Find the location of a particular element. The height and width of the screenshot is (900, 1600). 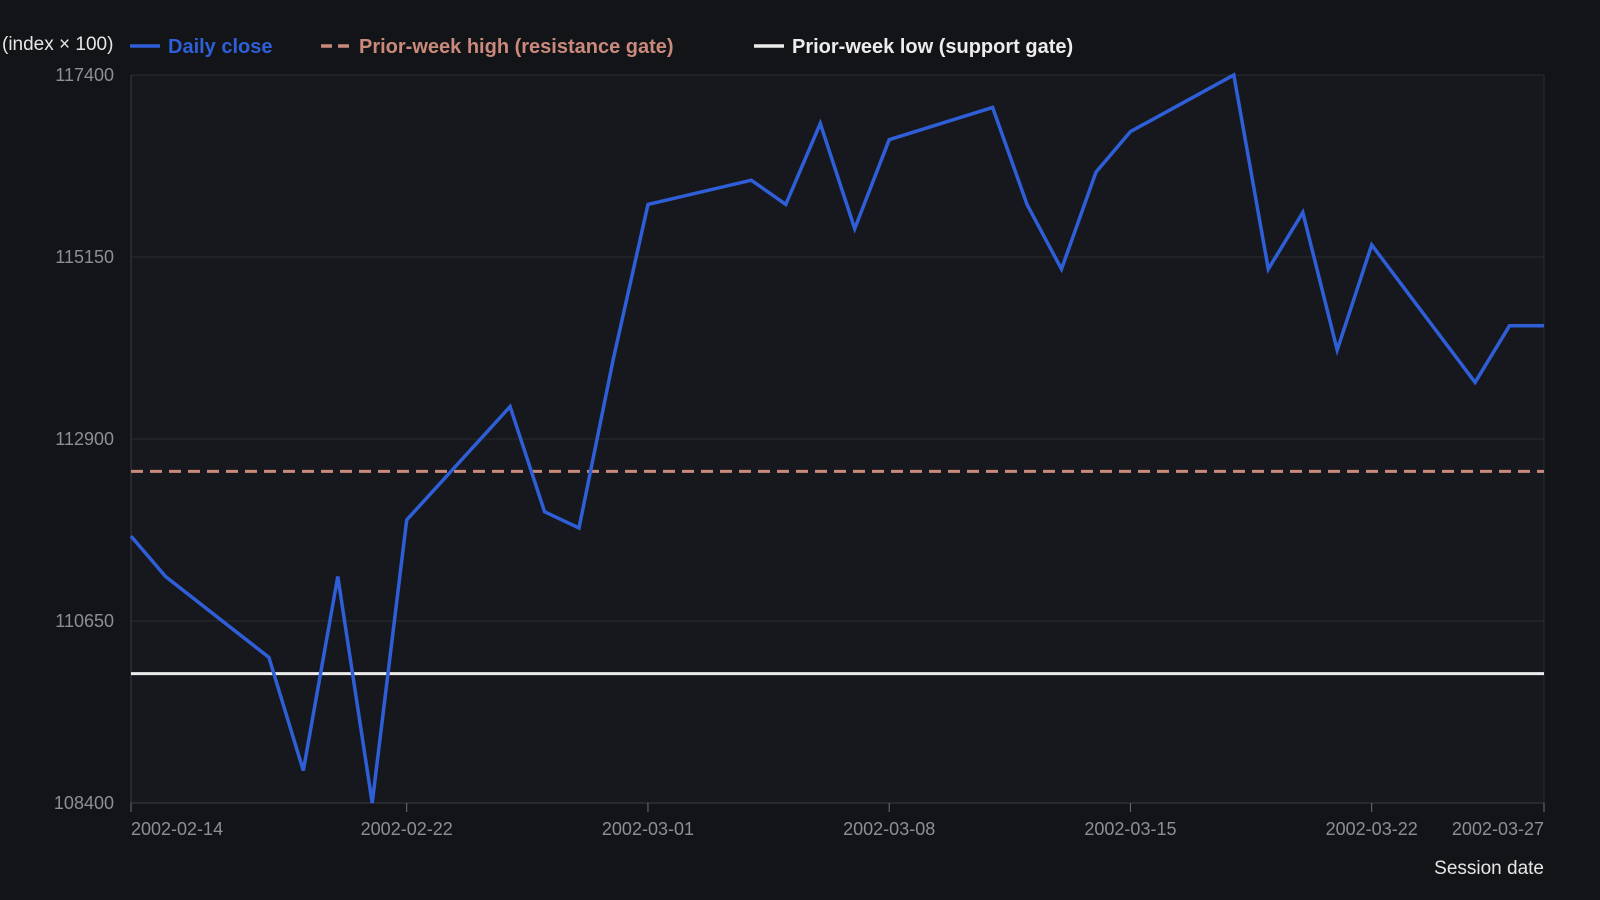

legend-label: Prior-week high (resistance gate) is located at coordinates (516, 47).